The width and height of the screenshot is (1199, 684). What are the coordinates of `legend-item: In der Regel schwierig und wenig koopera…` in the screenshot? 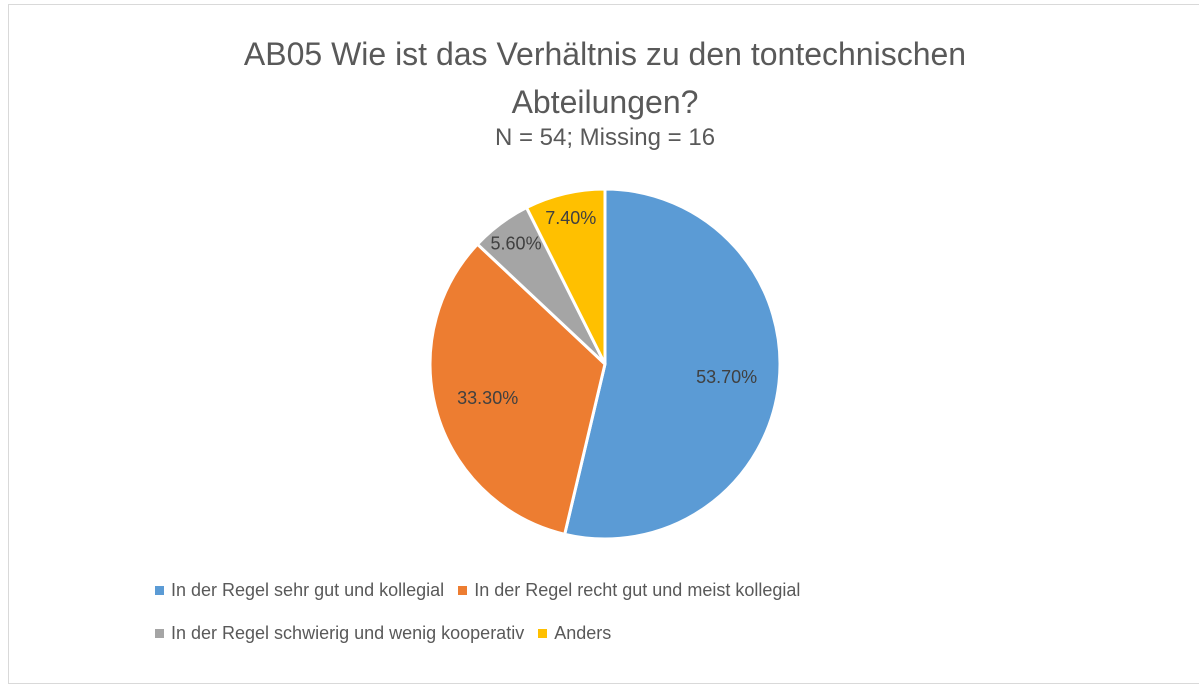 It's located at (339, 633).